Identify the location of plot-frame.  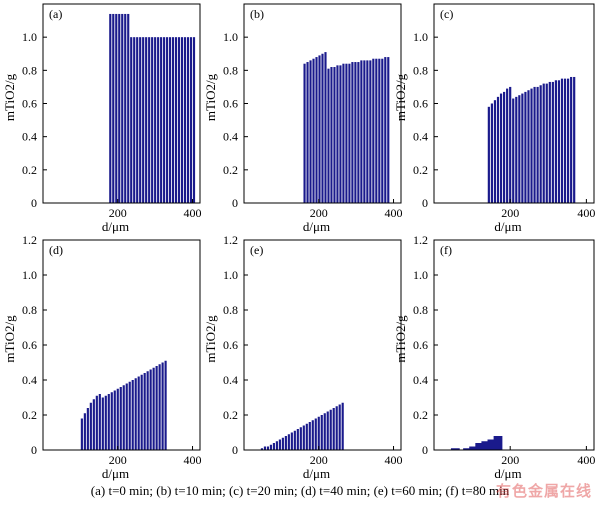
(514, 345).